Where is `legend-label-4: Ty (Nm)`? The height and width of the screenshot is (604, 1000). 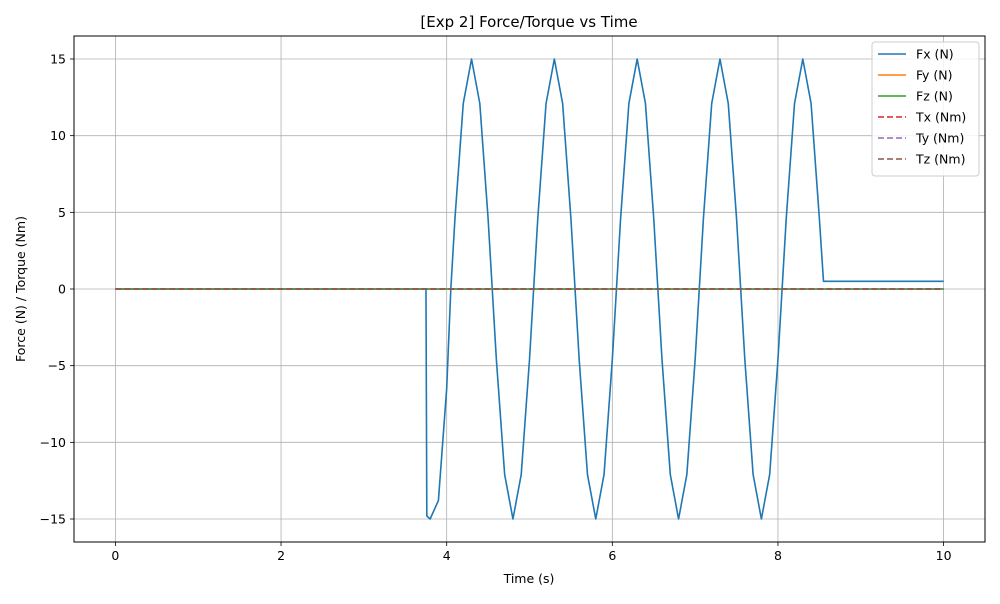 legend-label-4: Ty (Nm) is located at coordinates (939, 138).